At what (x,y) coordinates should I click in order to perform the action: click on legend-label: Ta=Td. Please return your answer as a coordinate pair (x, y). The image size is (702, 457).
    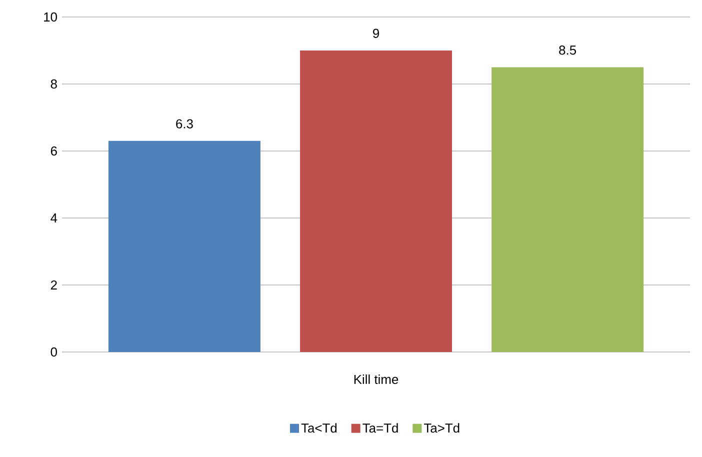
    Looking at the image, I should click on (380, 428).